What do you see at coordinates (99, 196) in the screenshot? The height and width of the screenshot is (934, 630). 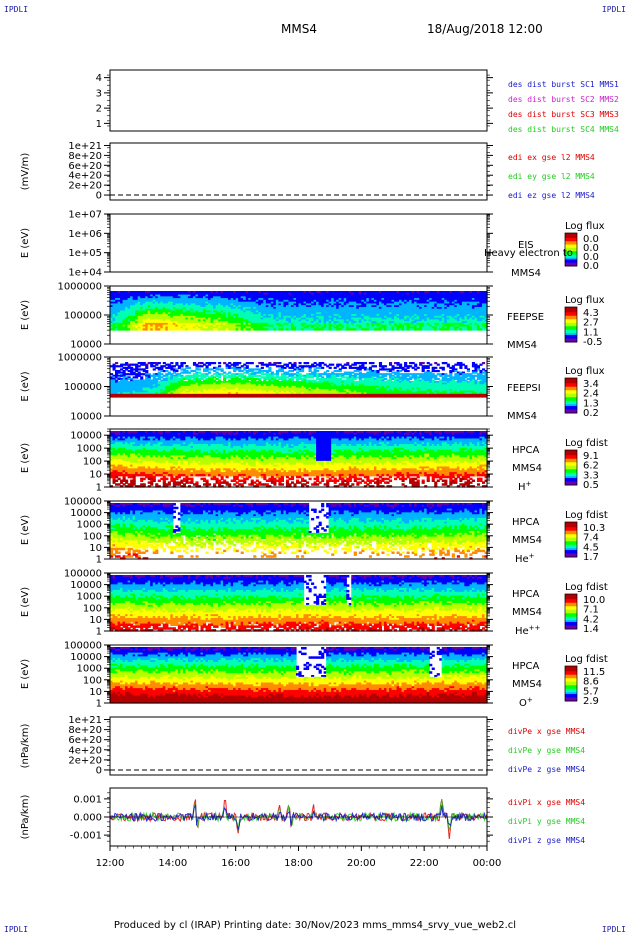 I see `y-tick-label: 0` at bounding box center [99, 196].